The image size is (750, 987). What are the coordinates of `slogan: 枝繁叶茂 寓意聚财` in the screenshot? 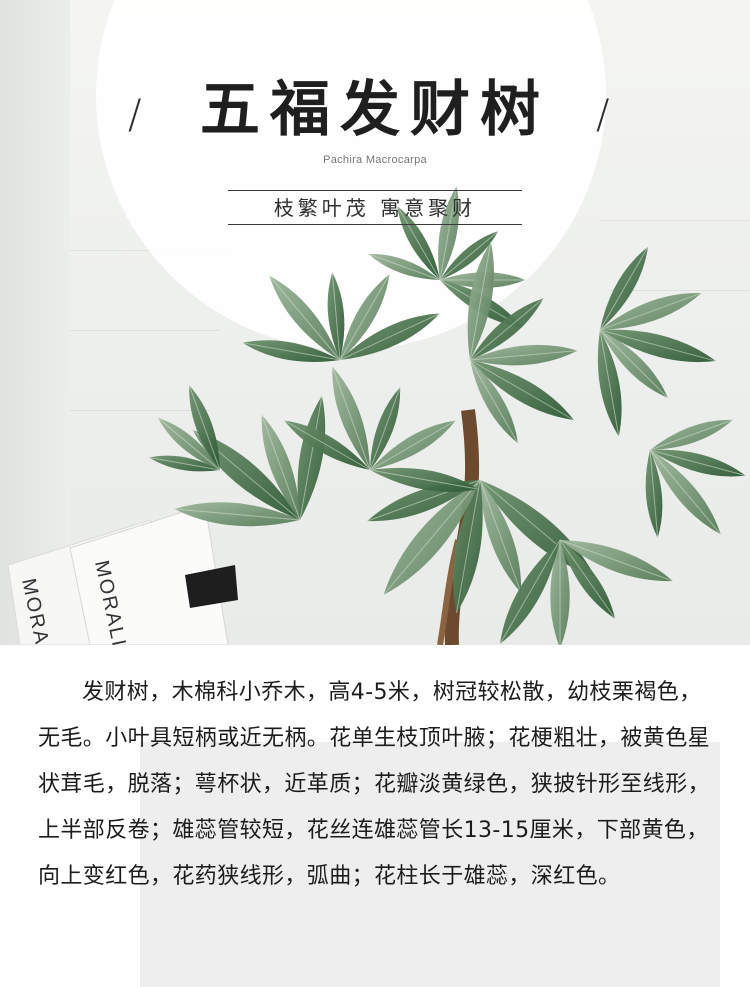 It's located at (375, 208).